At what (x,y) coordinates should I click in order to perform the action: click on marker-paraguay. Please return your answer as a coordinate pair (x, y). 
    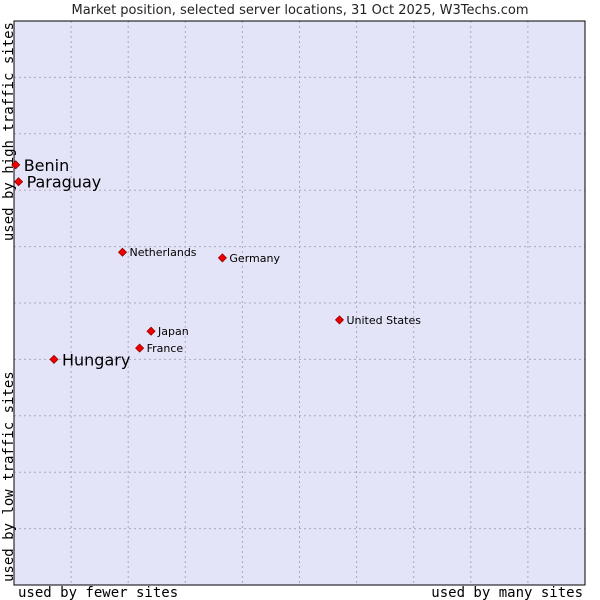
    Looking at the image, I should click on (19, 182).